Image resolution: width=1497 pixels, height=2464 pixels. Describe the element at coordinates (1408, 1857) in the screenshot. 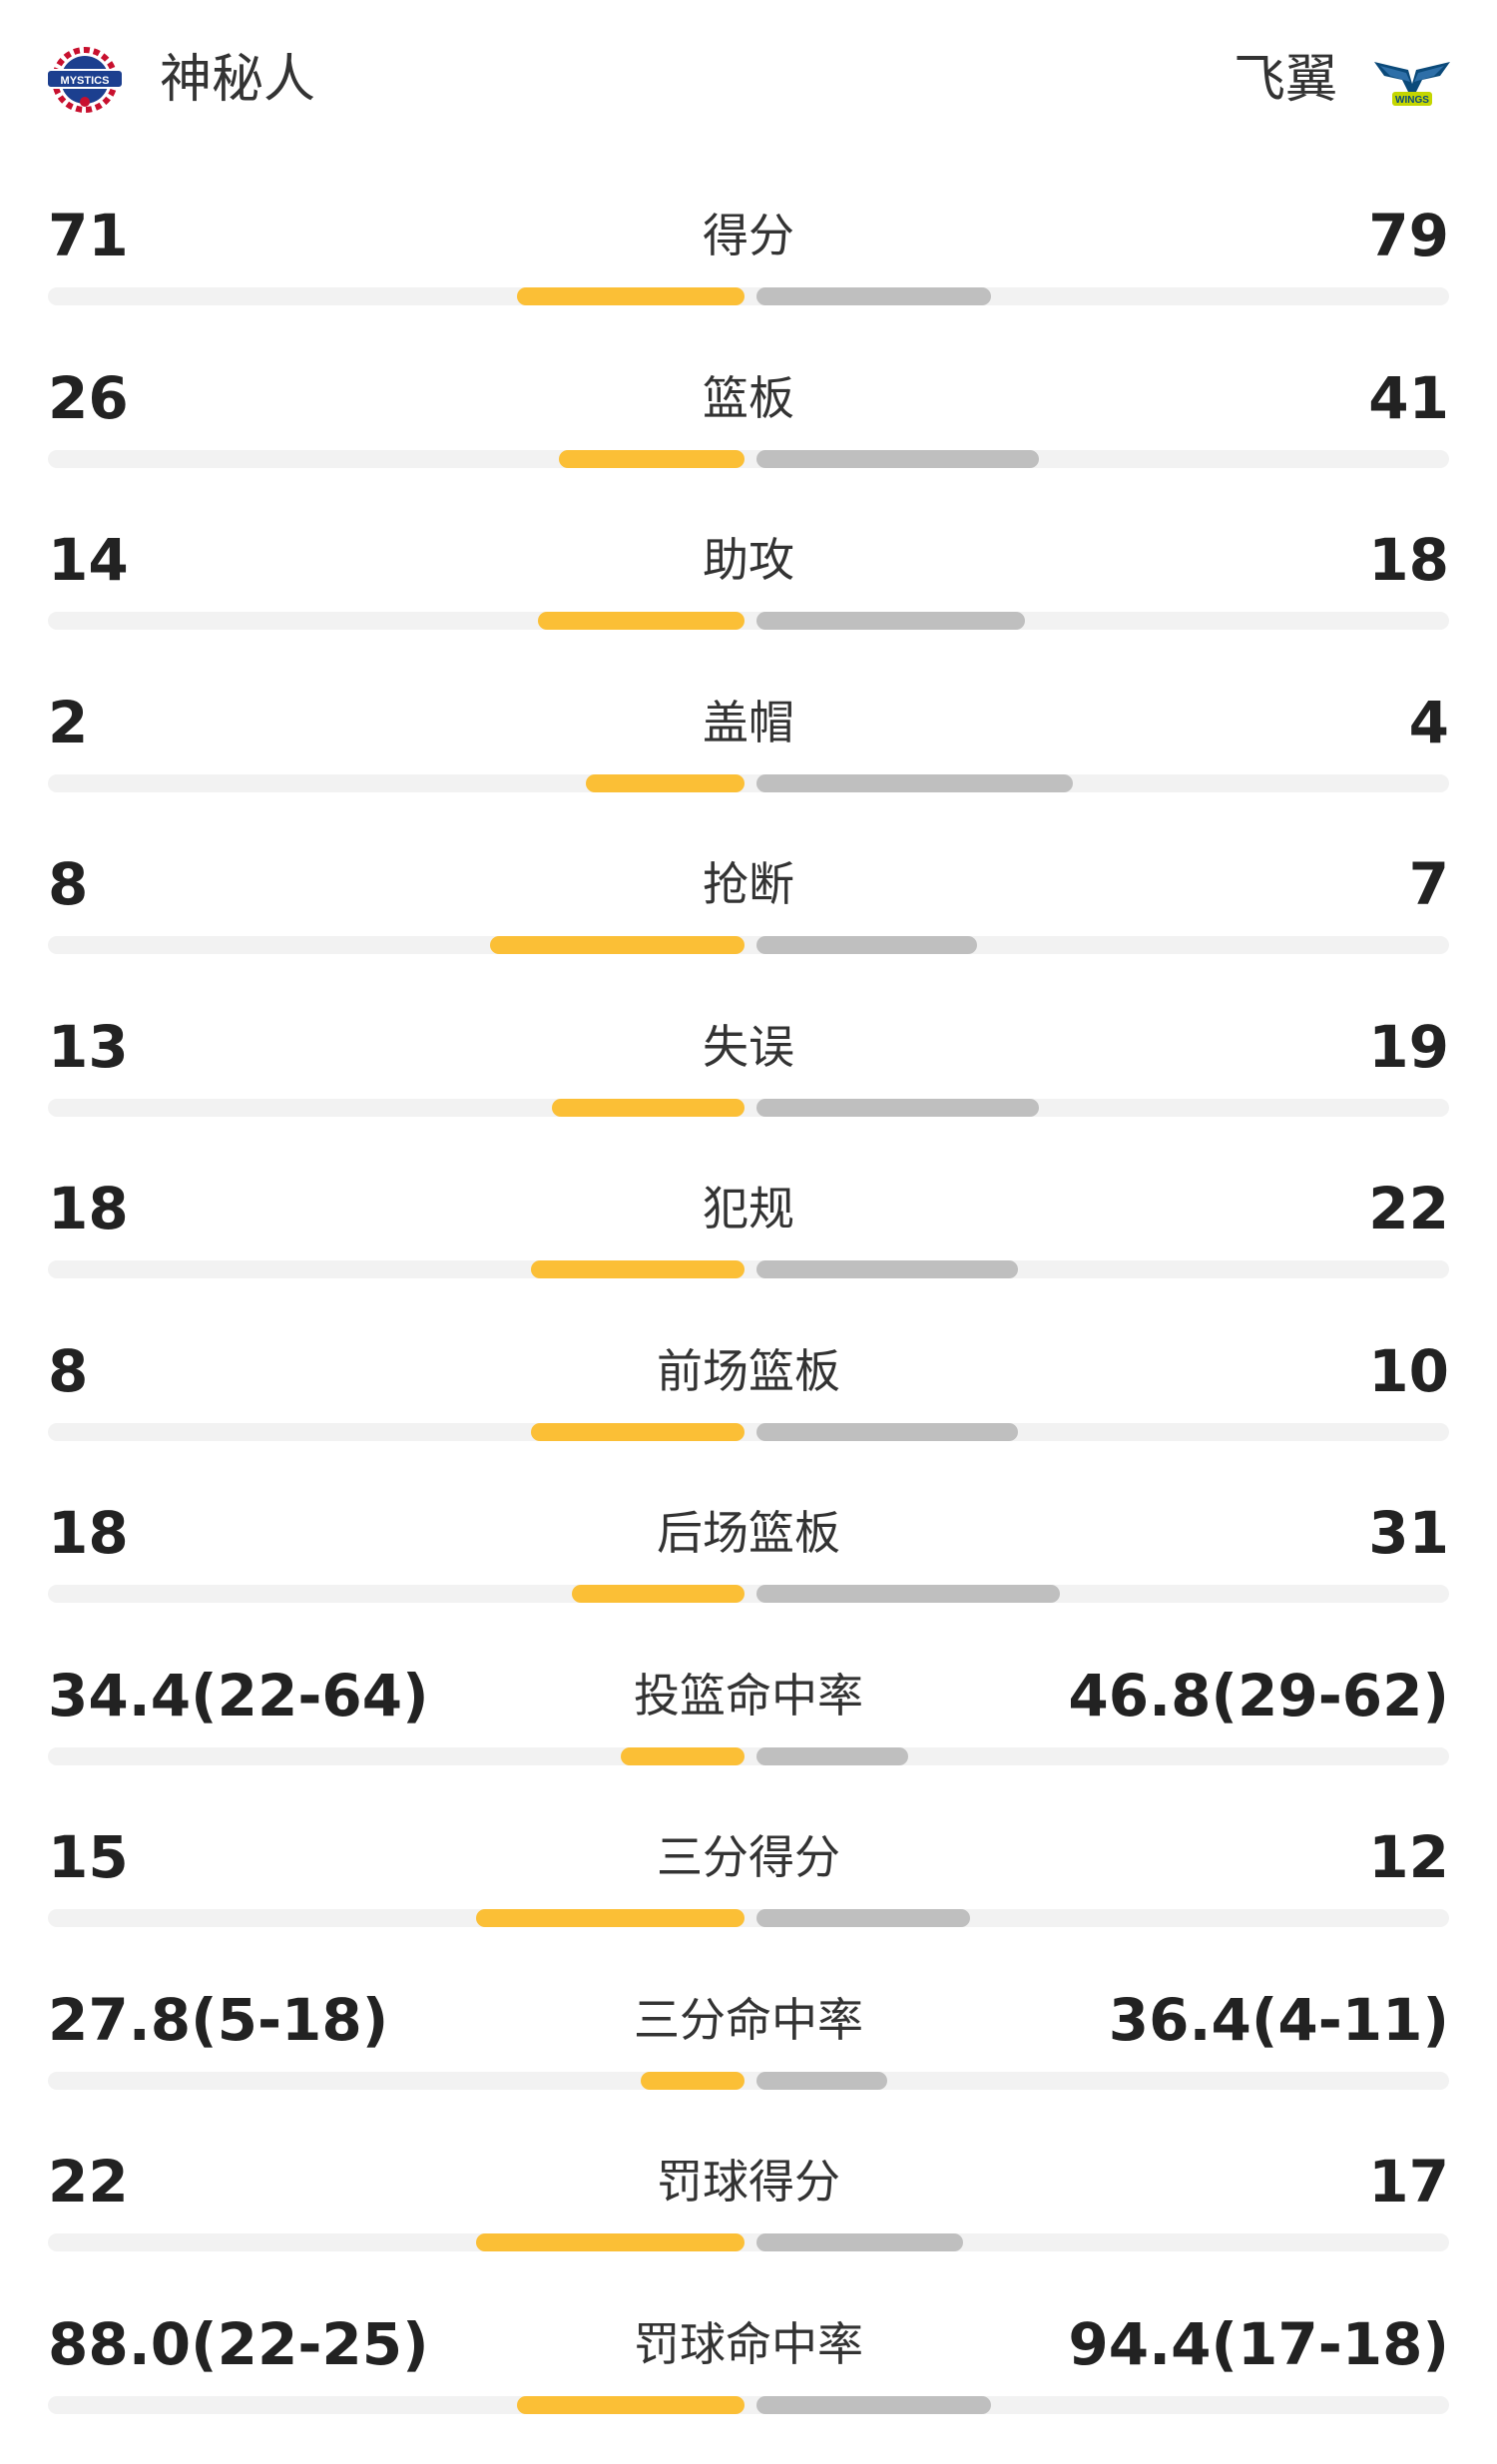

I see `away-stat-value: 12` at that location.